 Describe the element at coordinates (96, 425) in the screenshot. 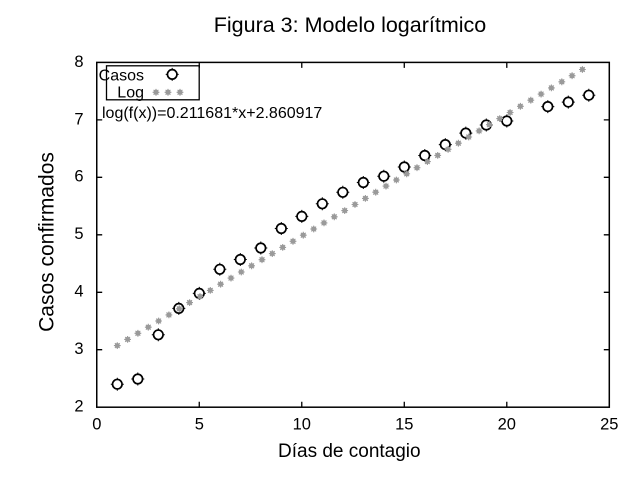

I see `svg-text: 0` at that location.